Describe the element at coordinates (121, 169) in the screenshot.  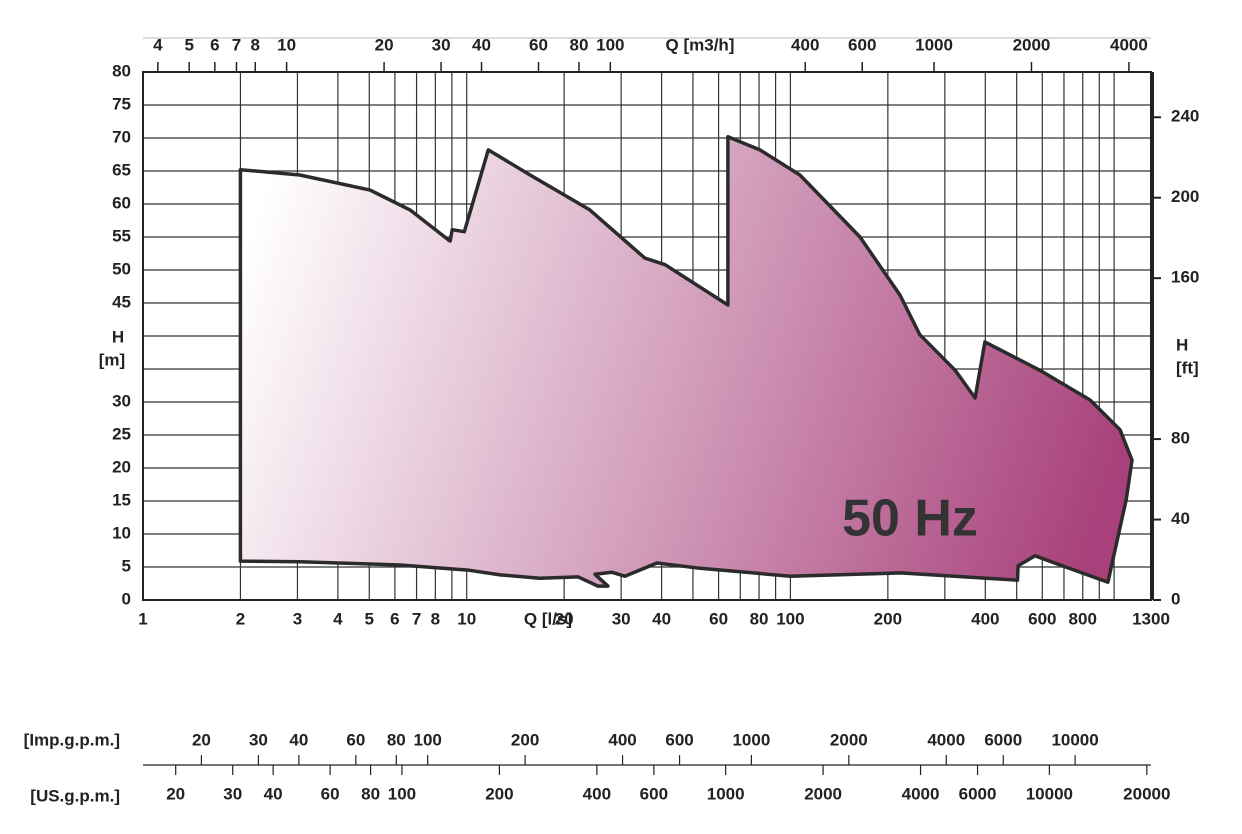
I see `y-tick-label: 65` at that location.